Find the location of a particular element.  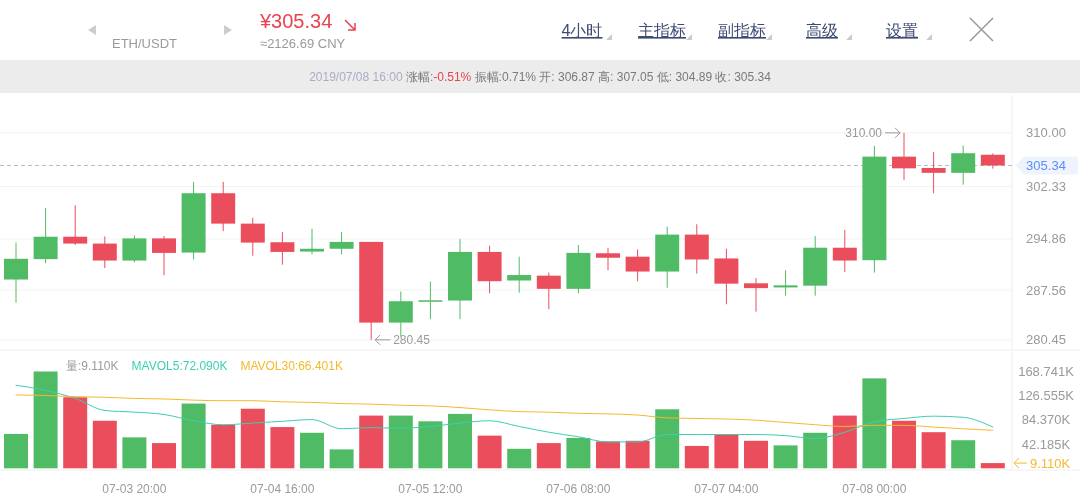

text: 高: 307.05 is located at coordinates (627, 77).